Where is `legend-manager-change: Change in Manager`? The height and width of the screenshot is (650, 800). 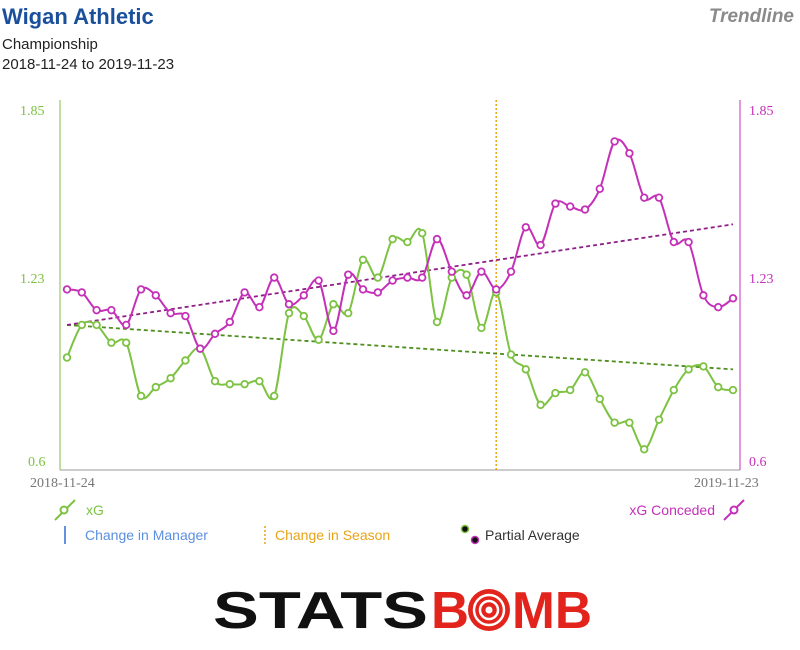 legend-manager-change: Change in Manager is located at coordinates (136, 535).